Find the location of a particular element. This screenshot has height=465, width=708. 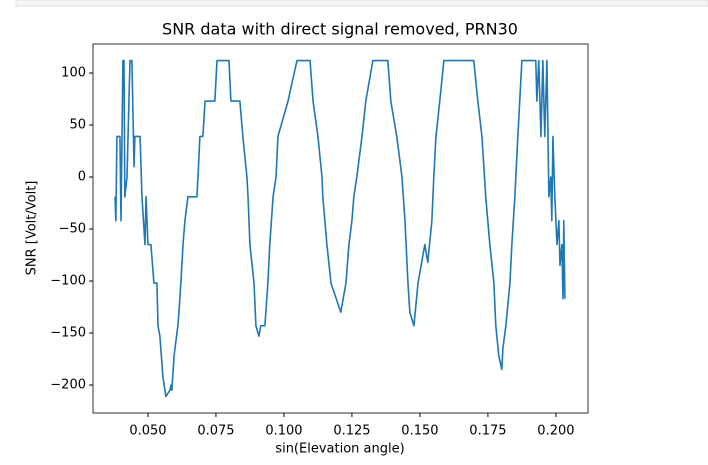

x-tick-label: 0.050 is located at coordinates (147, 431).